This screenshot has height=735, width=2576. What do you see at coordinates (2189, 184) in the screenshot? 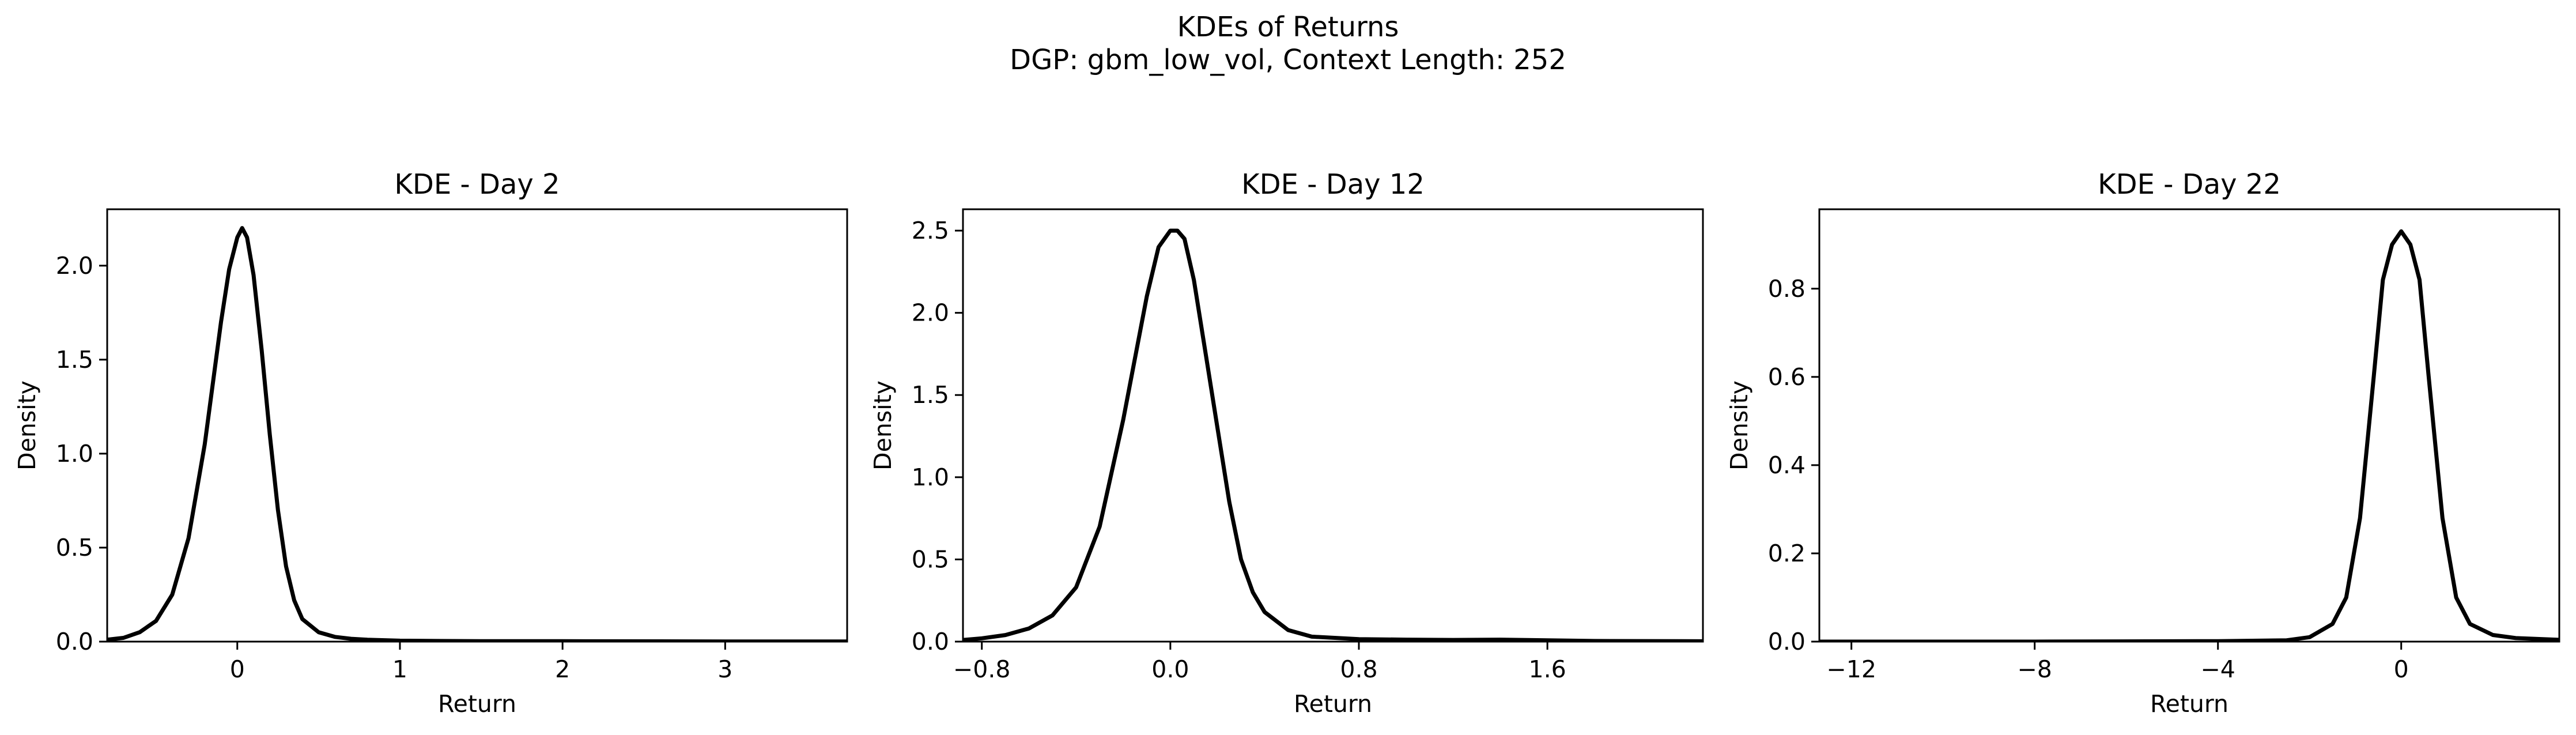
I see `panel-title: KDE - Day 22` at bounding box center [2189, 184].